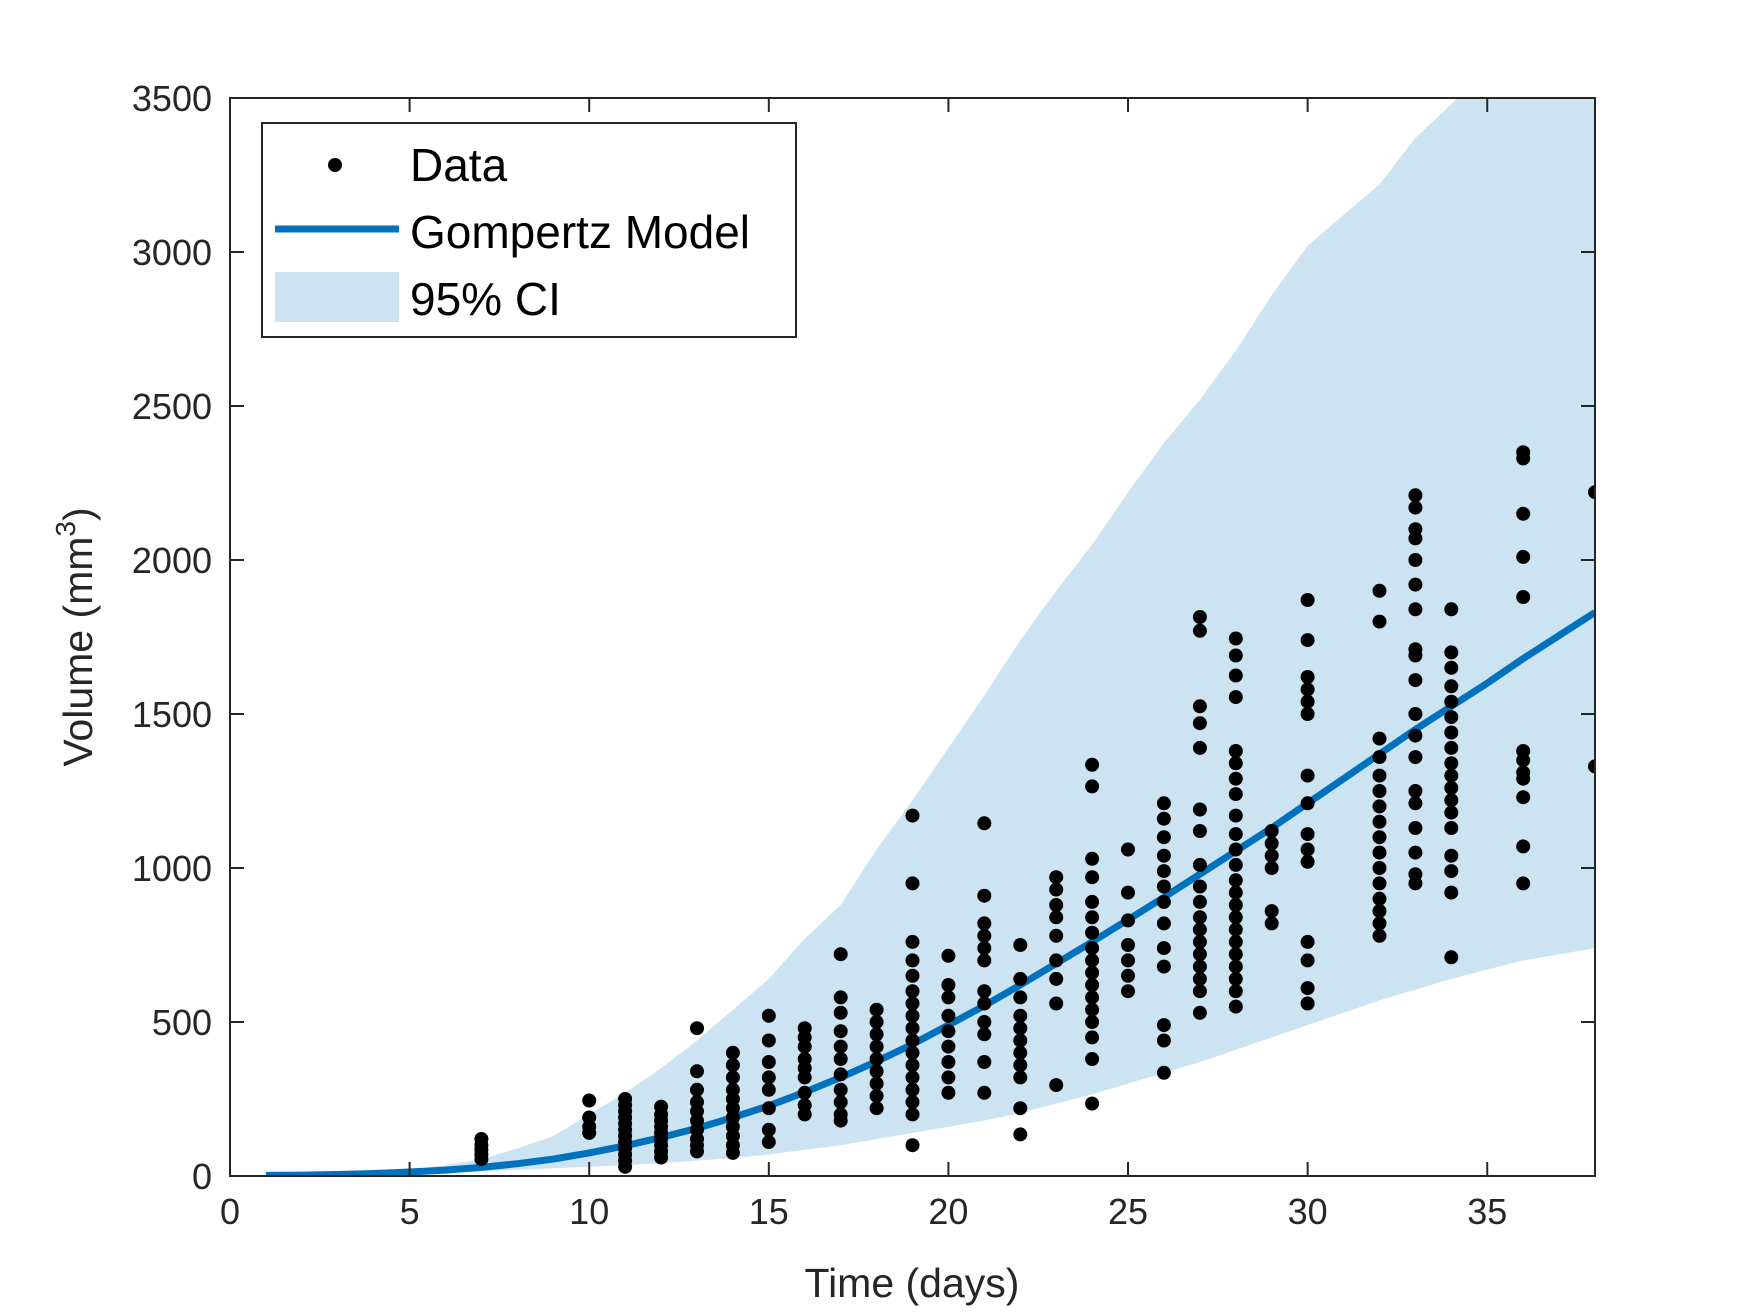 This screenshot has width=1751, height=1313. Describe the element at coordinates (172, 252) in the screenshot. I see `y-tick-label: 3000` at that location.